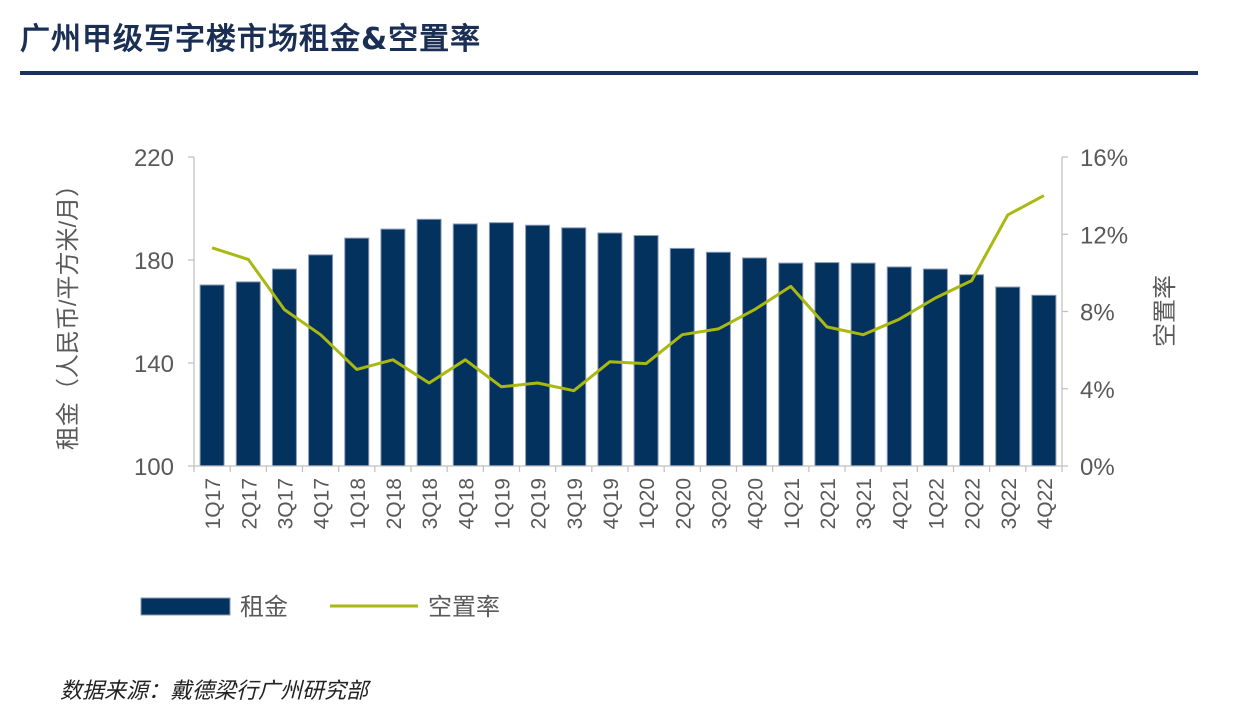 The width and height of the screenshot is (1251, 723). Describe the element at coordinates (1104, 235) in the screenshot. I see `right-tick-label: 12%` at that location.